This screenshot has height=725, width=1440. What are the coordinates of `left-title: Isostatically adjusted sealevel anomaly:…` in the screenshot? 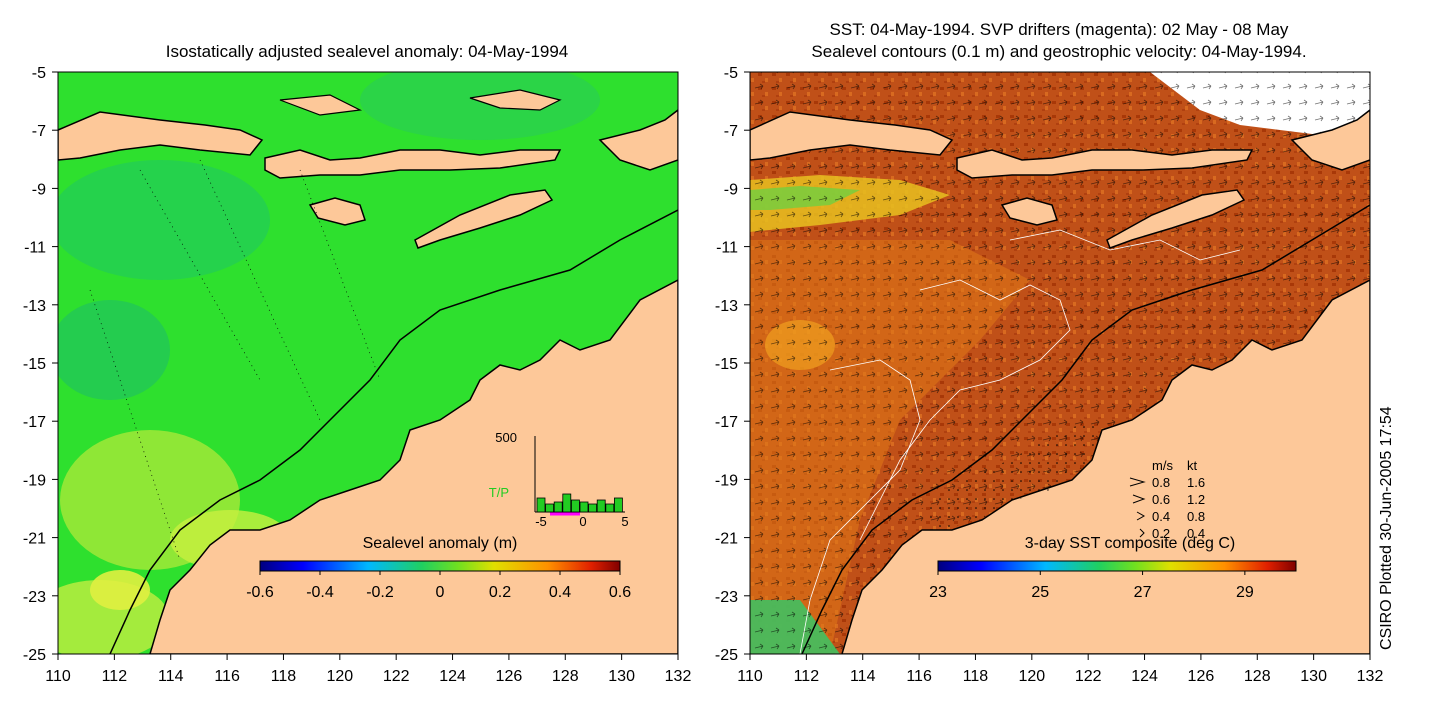 It's located at (367, 51).